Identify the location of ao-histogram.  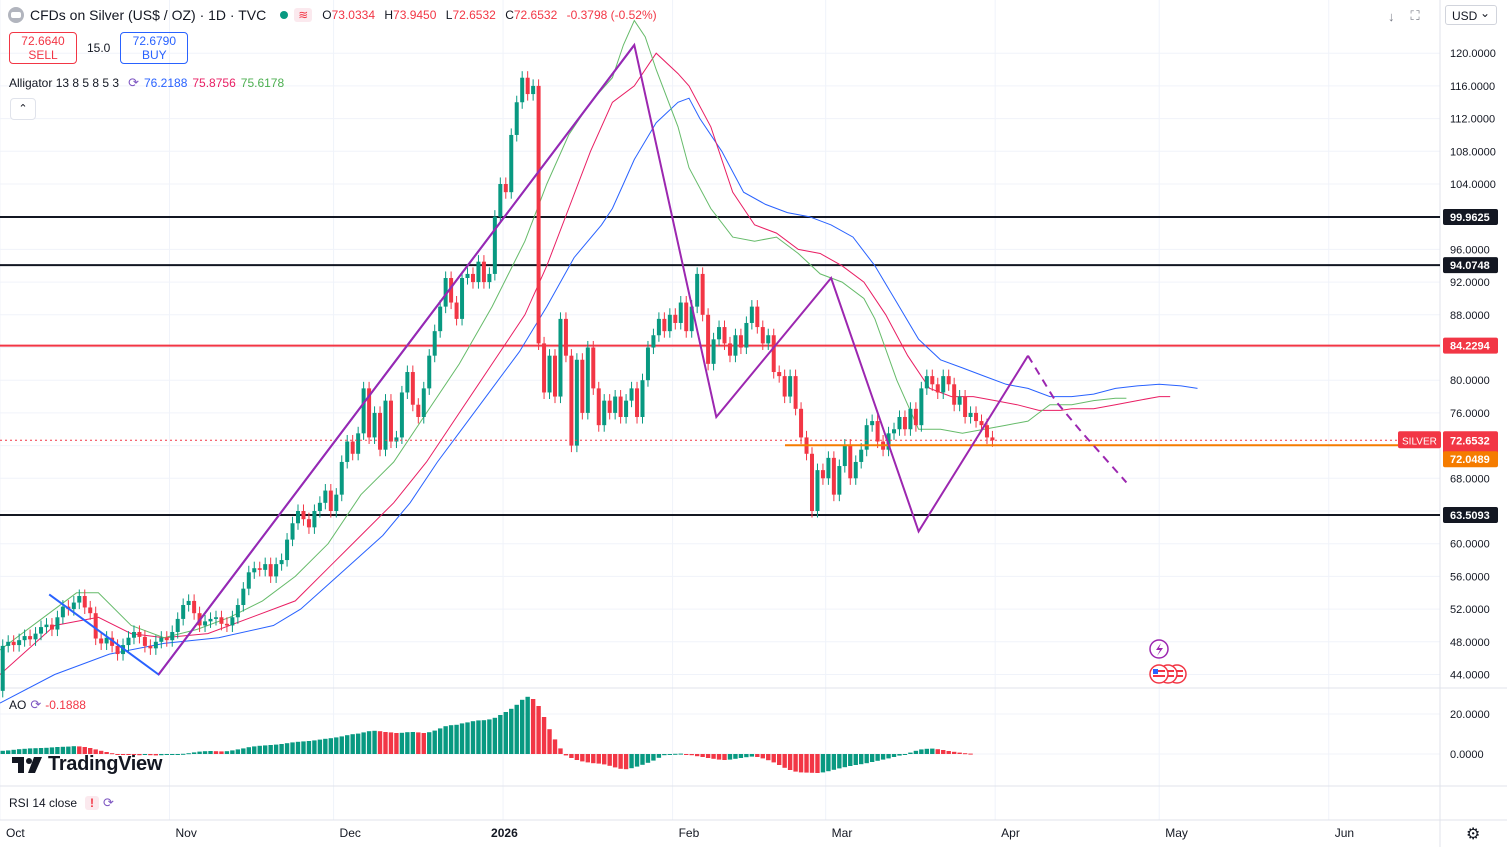
(486, 734).